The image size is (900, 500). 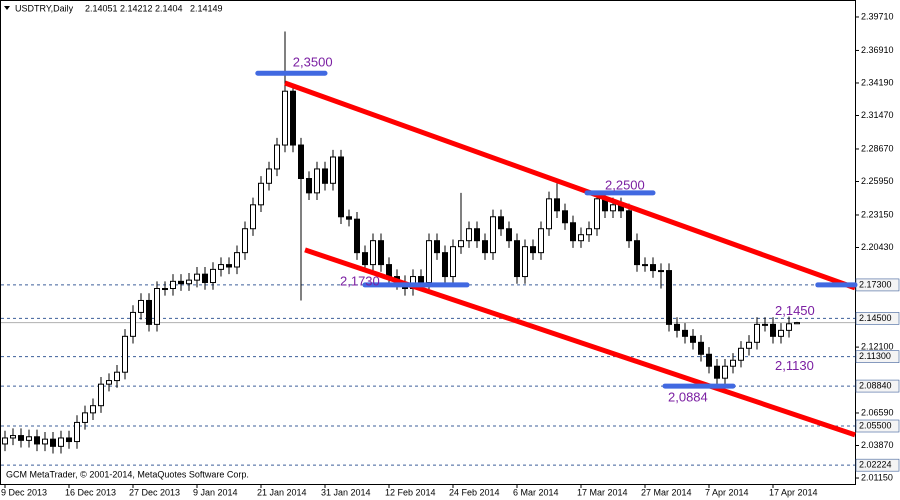 What do you see at coordinates (602, 492) in the screenshot?
I see `x-tick-label: 17 Mar 2014` at bounding box center [602, 492].